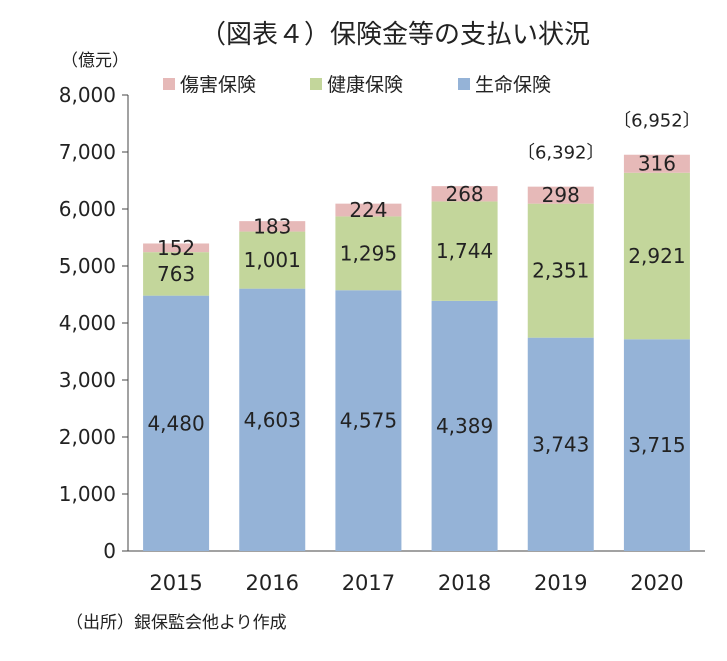  Describe the element at coordinates (368, 583) in the screenshot. I see `x-tick-label: 2017` at that location.